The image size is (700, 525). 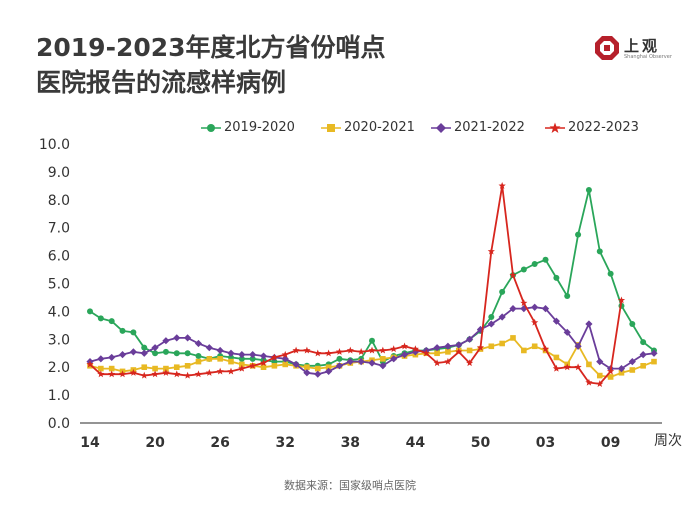 I want to click on legend-marker-star, so click(x=555, y=127).